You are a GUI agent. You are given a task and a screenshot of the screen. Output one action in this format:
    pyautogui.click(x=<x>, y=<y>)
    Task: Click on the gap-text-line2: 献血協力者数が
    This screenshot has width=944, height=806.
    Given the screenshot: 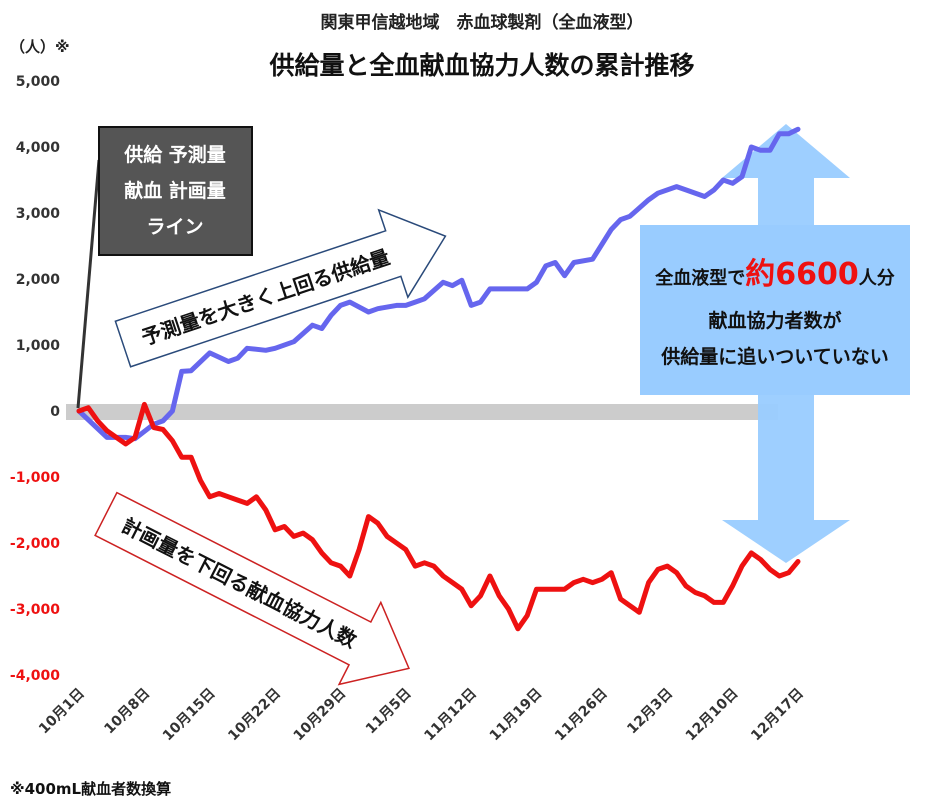 What is the action you would take?
    pyautogui.click(x=774, y=320)
    